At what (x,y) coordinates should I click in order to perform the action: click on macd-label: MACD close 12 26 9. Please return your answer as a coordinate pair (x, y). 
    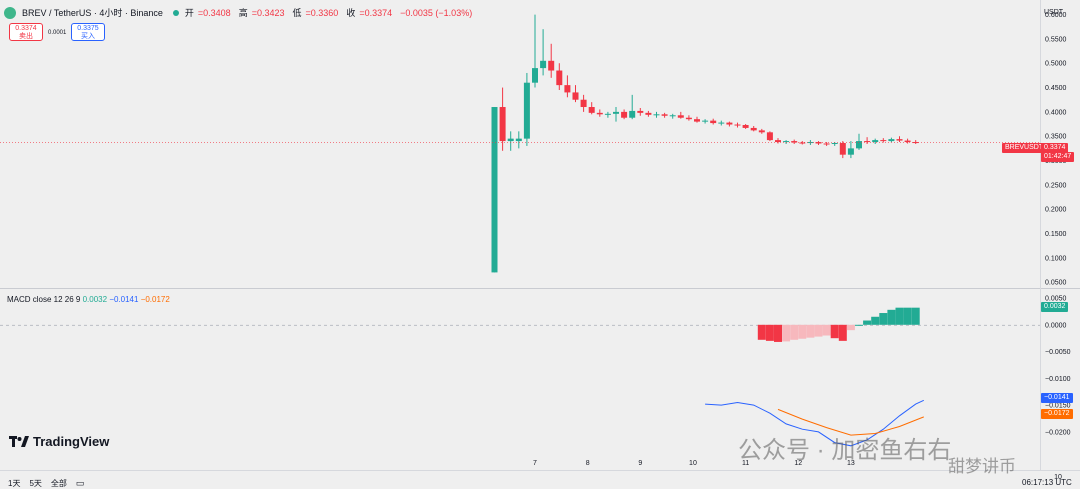
    Looking at the image, I should click on (44, 299).